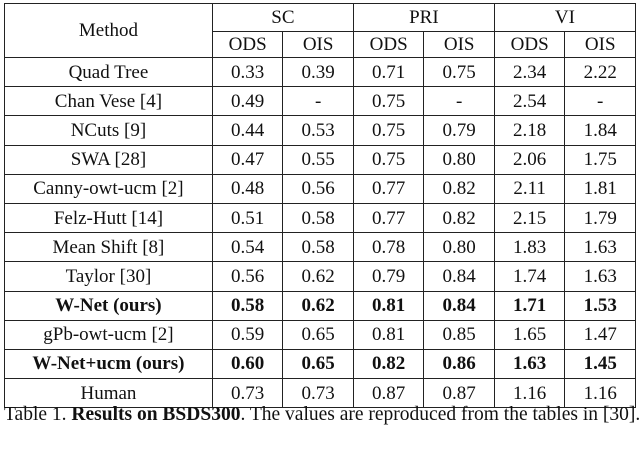  What do you see at coordinates (108, 72) in the screenshot?
I see `method-cell: Quad Tree` at bounding box center [108, 72].